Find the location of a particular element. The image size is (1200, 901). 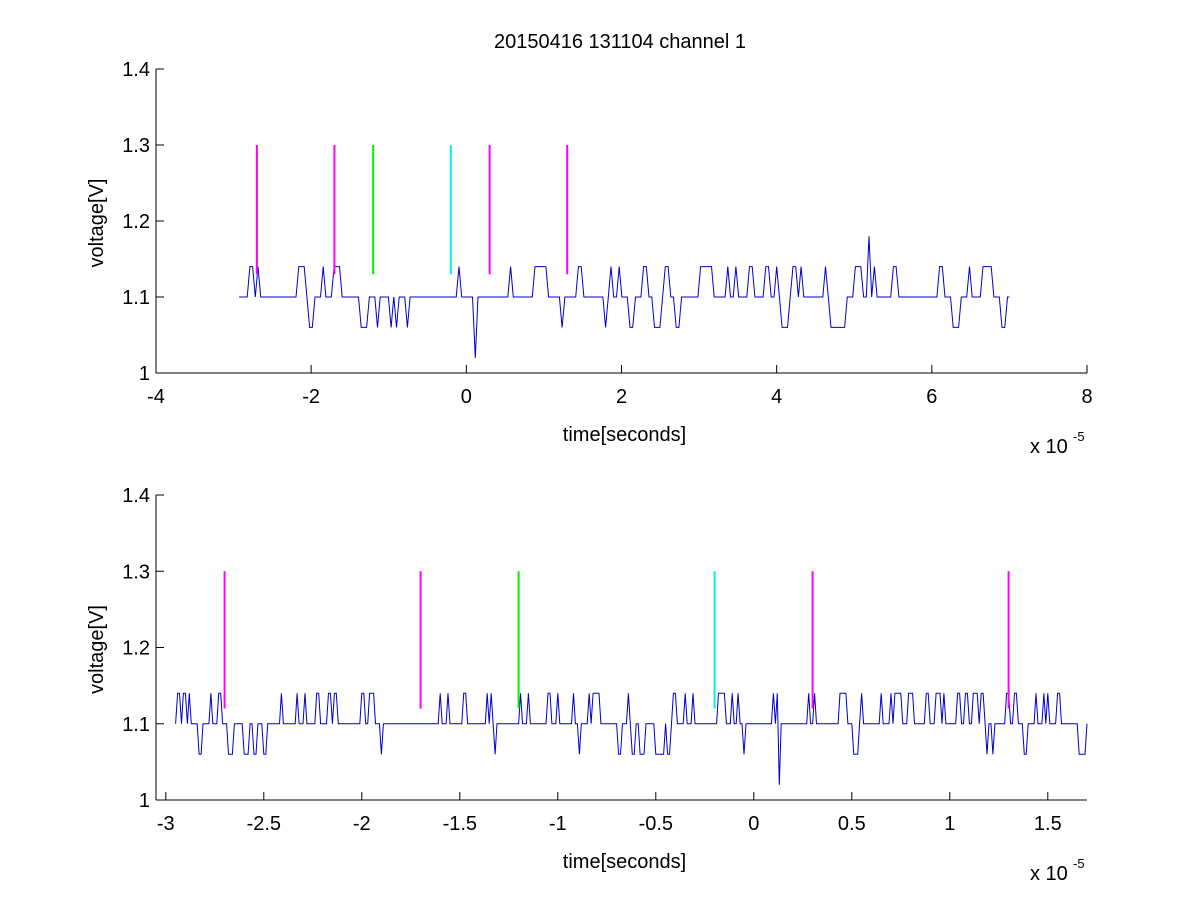

x-tick-label: -4 is located at coordinates (156, 397).